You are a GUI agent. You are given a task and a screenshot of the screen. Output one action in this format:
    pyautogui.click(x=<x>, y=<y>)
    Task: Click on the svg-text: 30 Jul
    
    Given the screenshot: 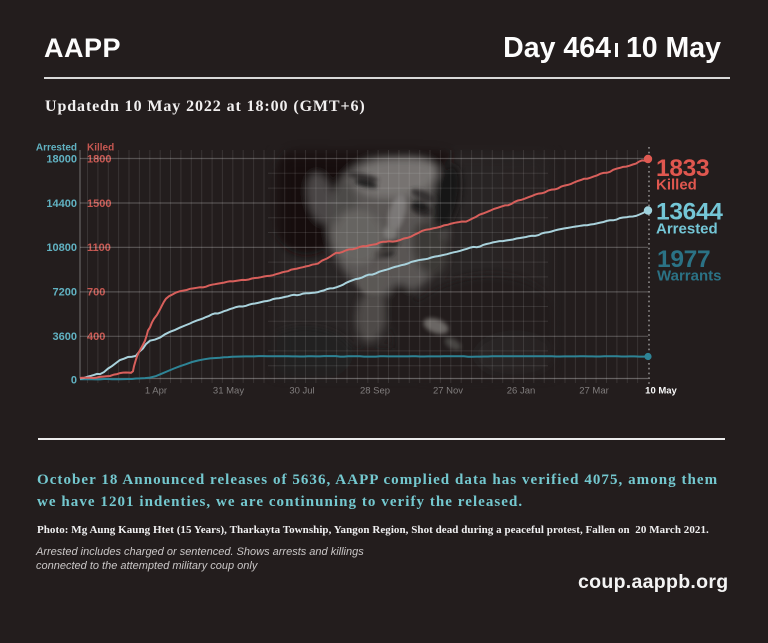 What is the action you would take?
    pyautogui.click(x=301, y=391)
    